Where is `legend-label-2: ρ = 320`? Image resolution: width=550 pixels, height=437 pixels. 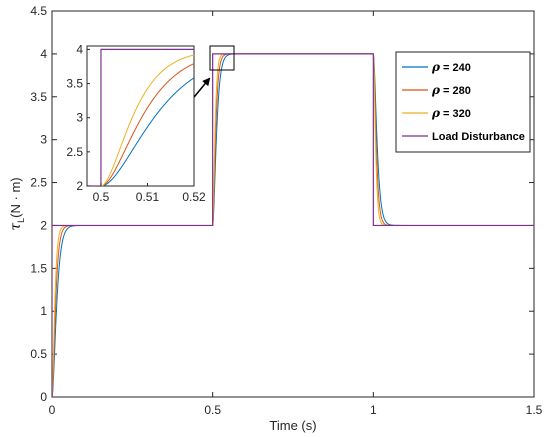
legend-label-2: ρ = 320 is located at coordinates (451, 113).